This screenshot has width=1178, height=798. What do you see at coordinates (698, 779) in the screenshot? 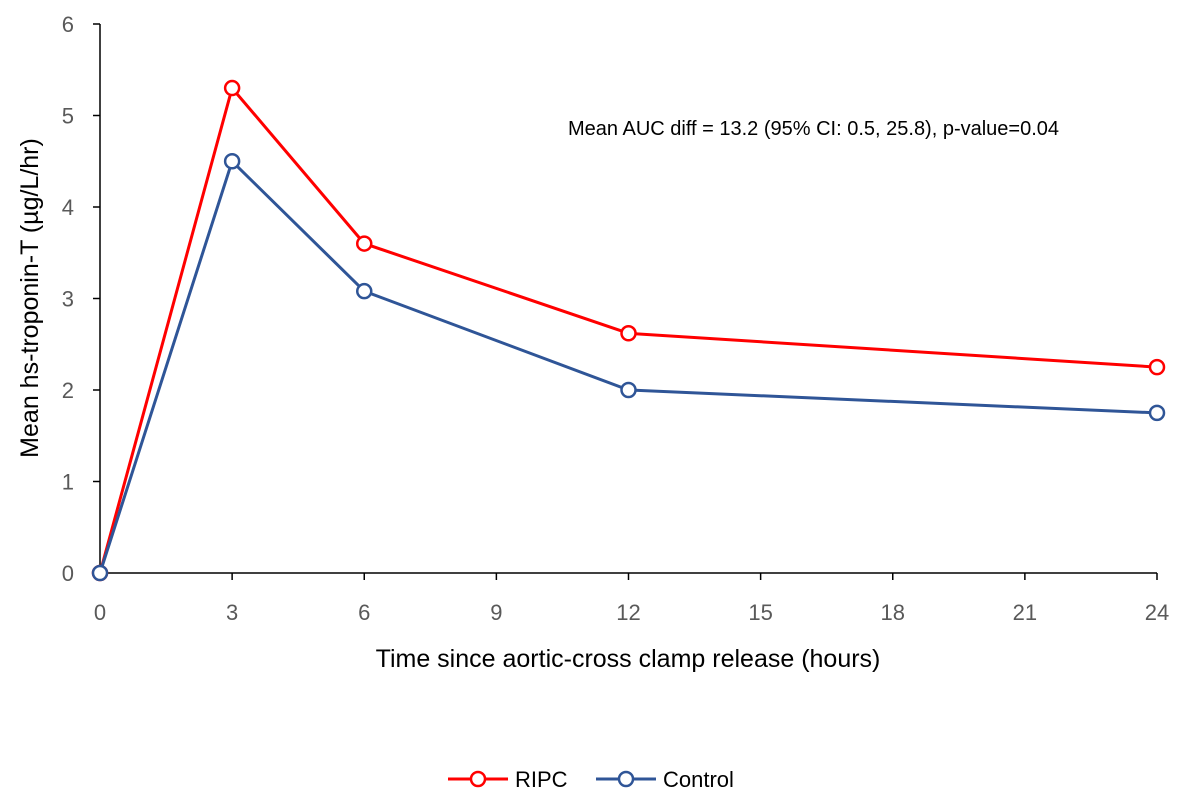
I see `legend-label: Control` at bounding box center [698, 779].